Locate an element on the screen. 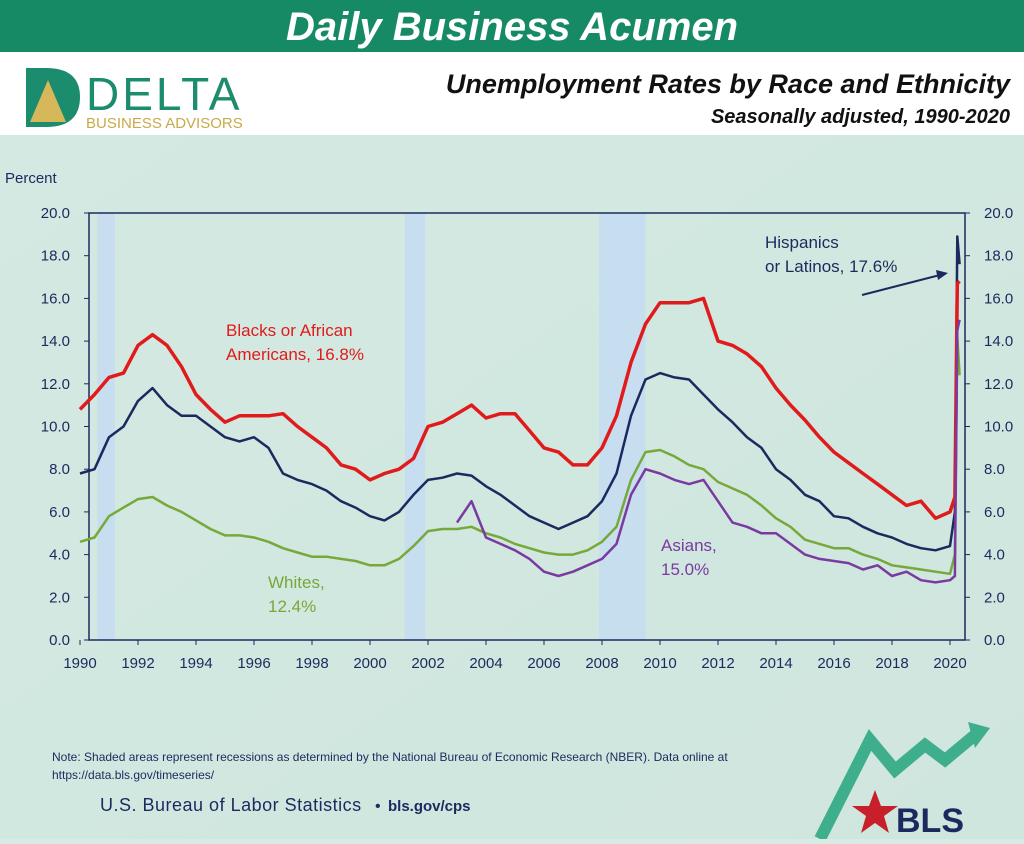  y-tick-label: 12.0 is located at coordinates (55, 384).